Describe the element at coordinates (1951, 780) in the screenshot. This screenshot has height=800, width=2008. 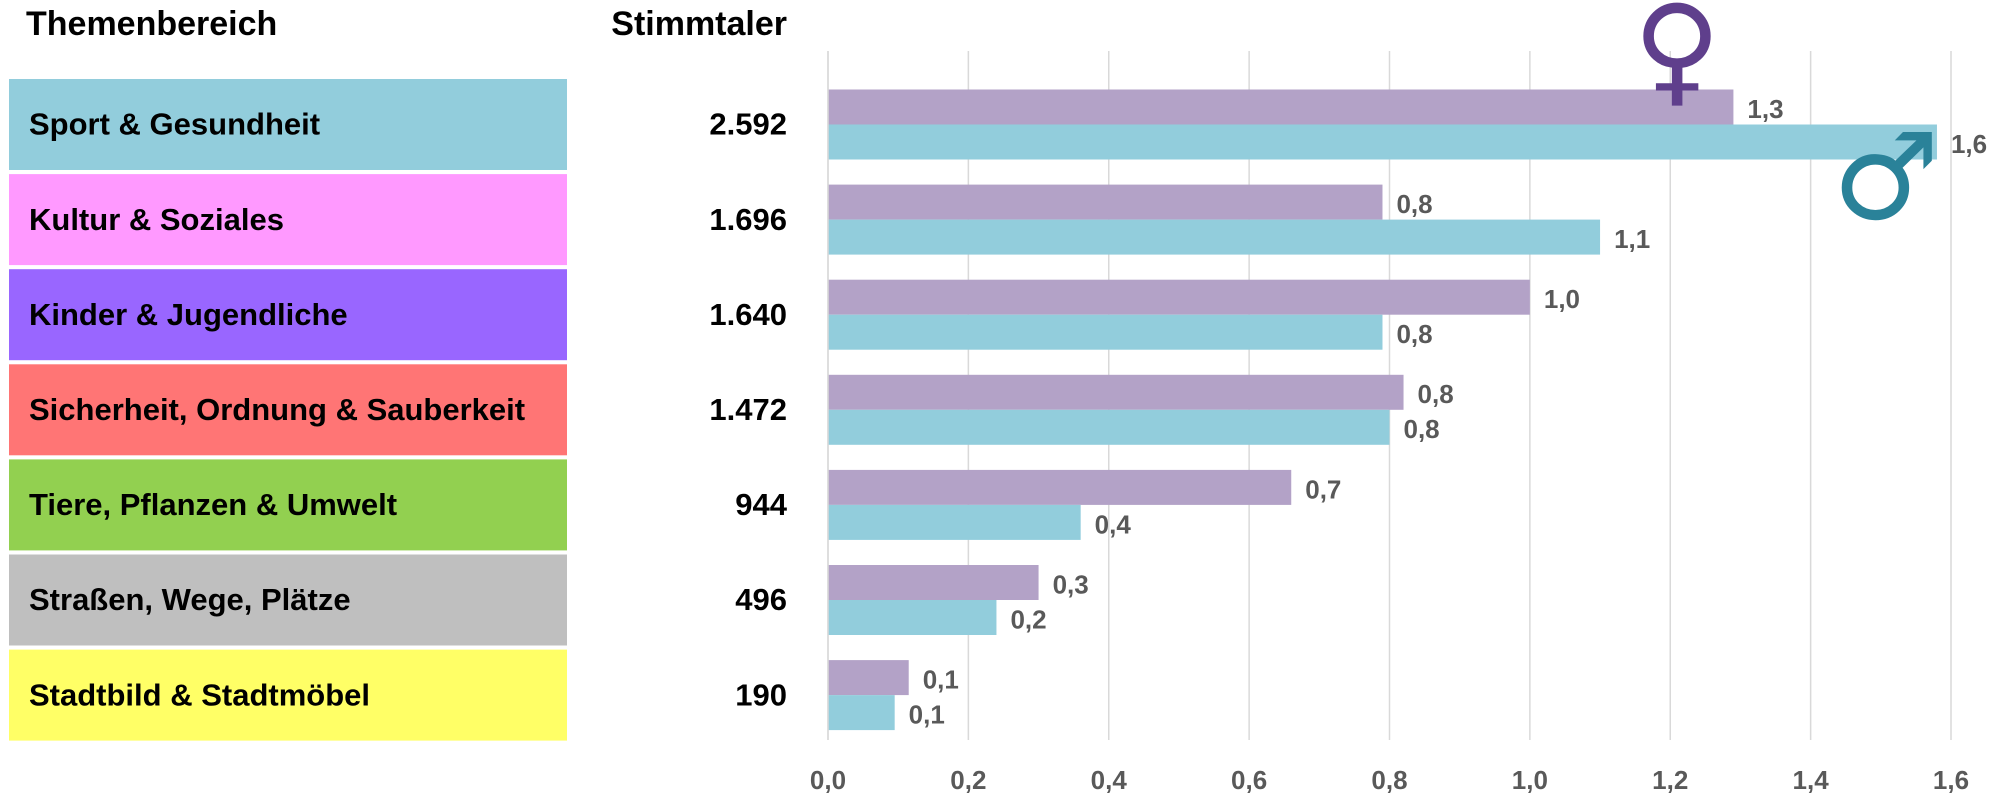
I see `x-tick-label: 1,6` at that location.